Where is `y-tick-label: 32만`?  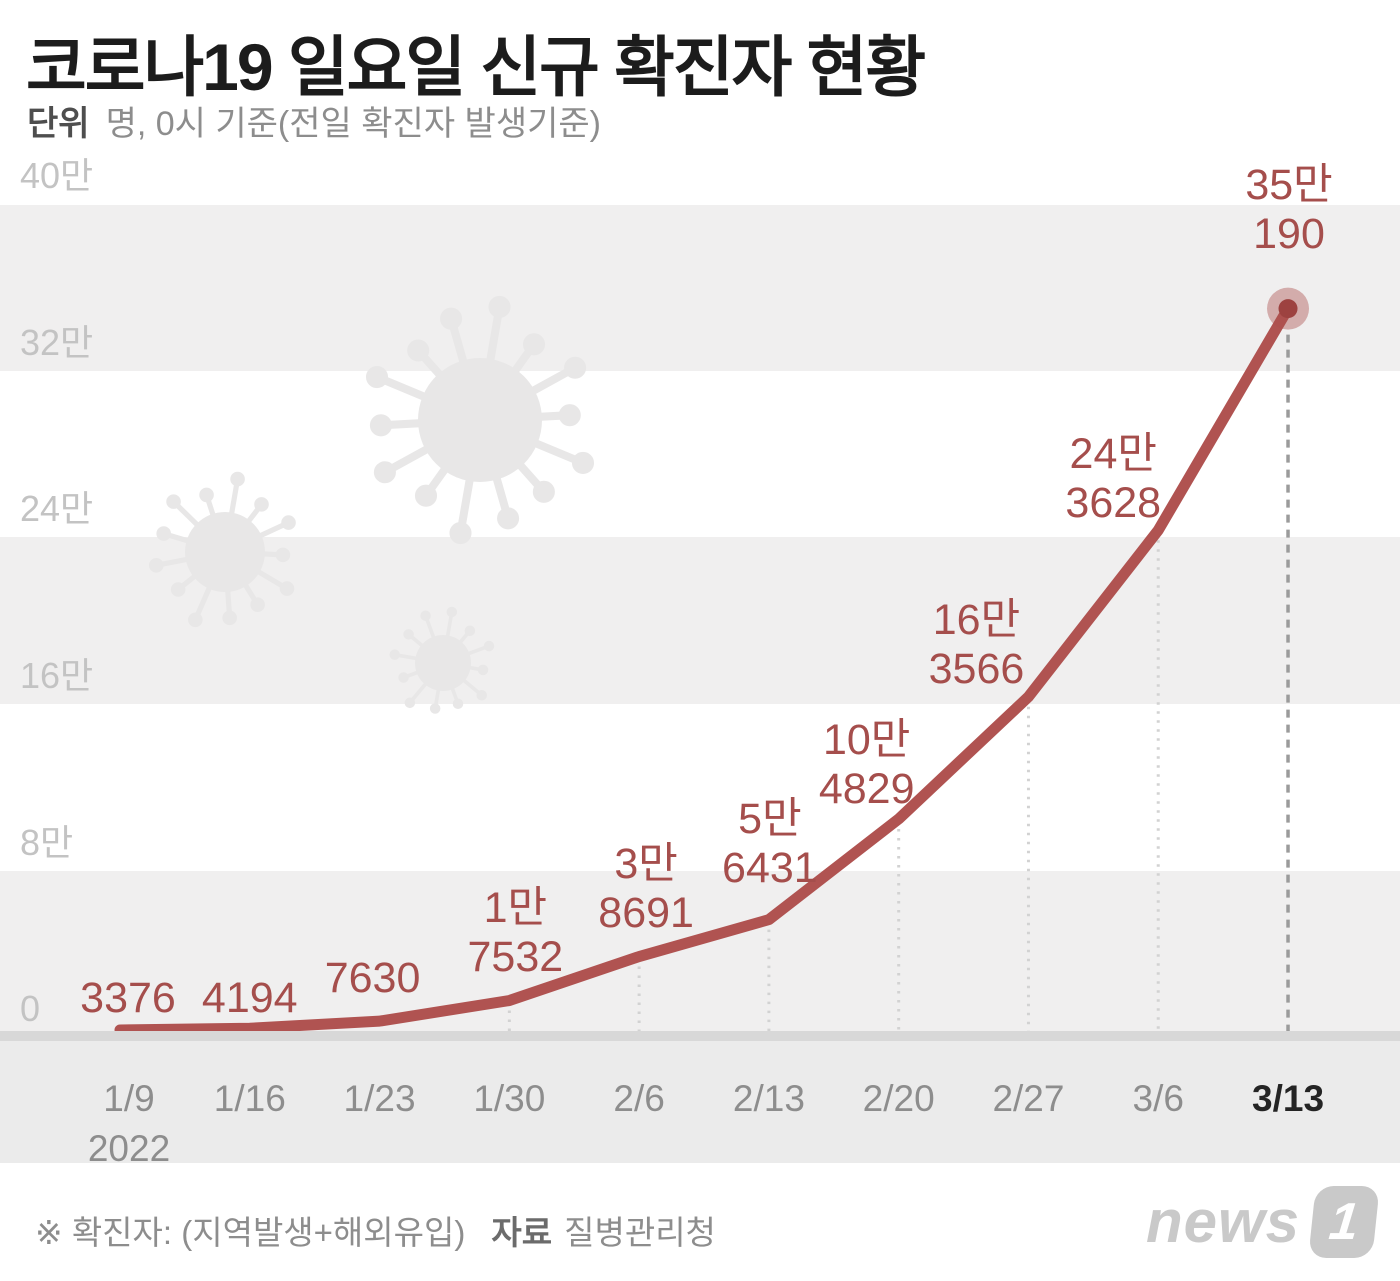
y-tick-label: 32만 is located at coordinates (57, 342).